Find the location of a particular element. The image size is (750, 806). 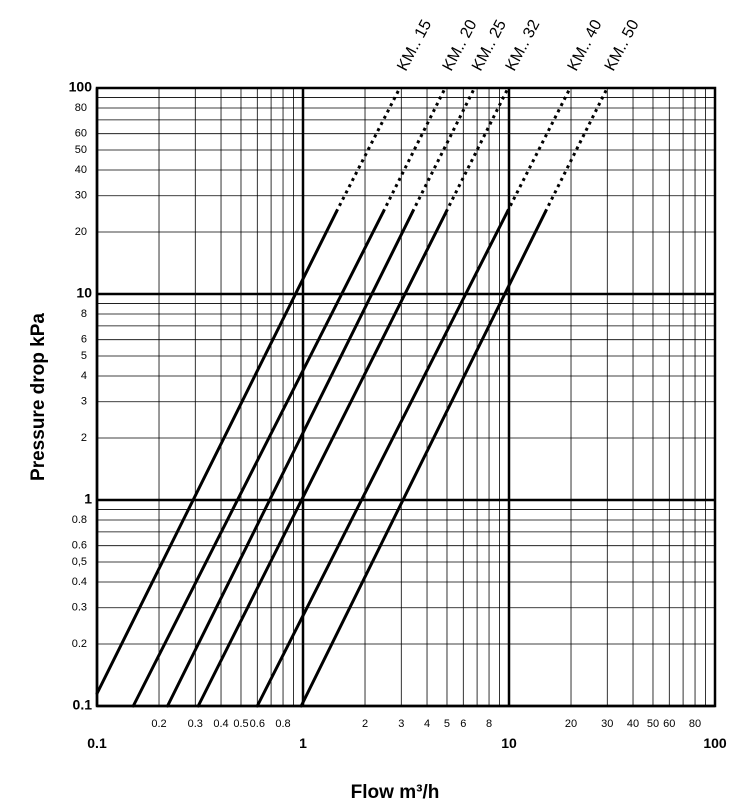

x-tick-label: 4 is located at coordinates (427, 724).